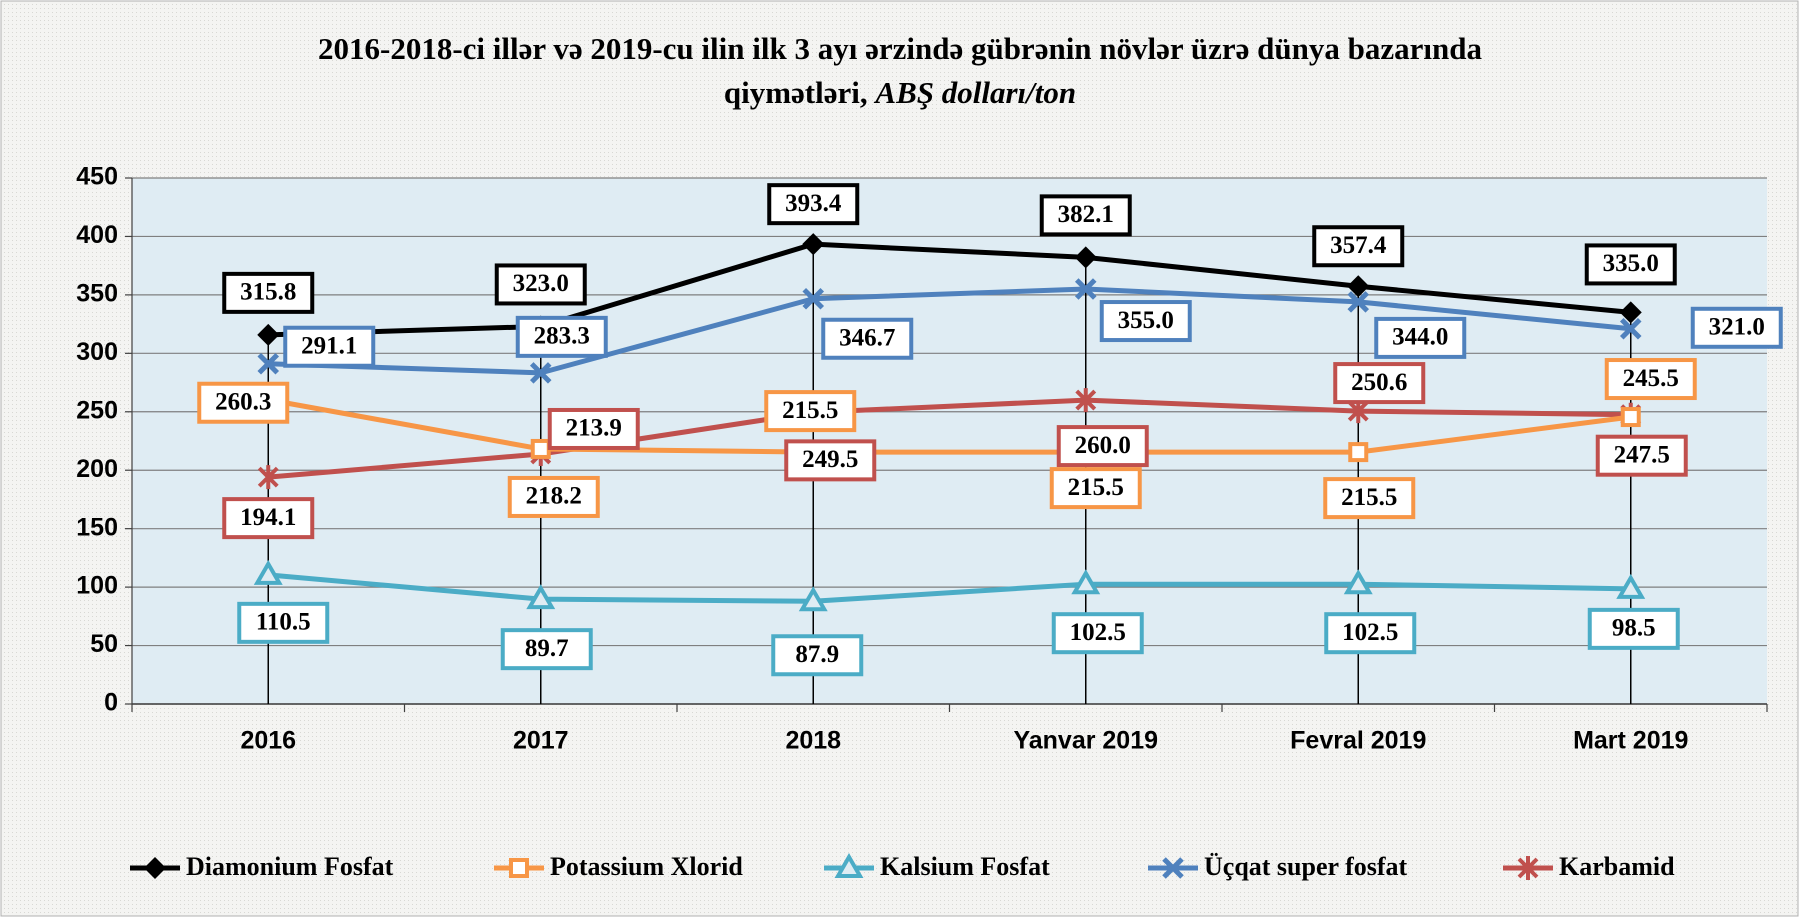  What do you see at coordinates (97, 469) in the screenshot?
I see `y-tick-label: 200` at bounding box center [97, 469].